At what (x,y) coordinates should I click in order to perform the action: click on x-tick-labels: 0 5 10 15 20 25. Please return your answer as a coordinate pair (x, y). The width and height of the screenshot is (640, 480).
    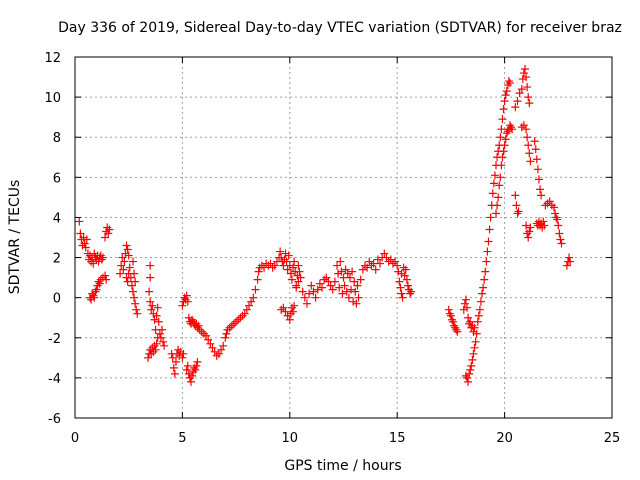
    Looking at the image, I should click on (345, 438).